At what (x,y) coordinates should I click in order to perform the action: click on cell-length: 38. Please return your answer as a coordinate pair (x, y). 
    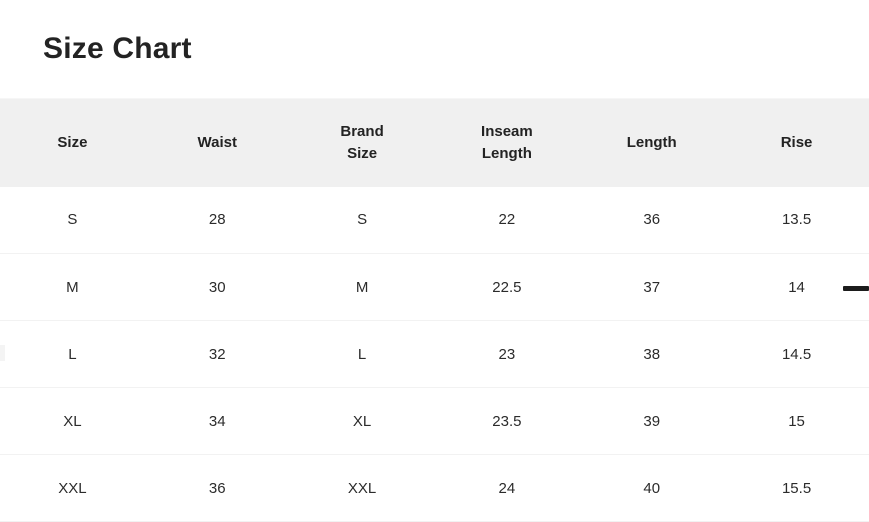
    Looking at the image, I should click on (652, 354).